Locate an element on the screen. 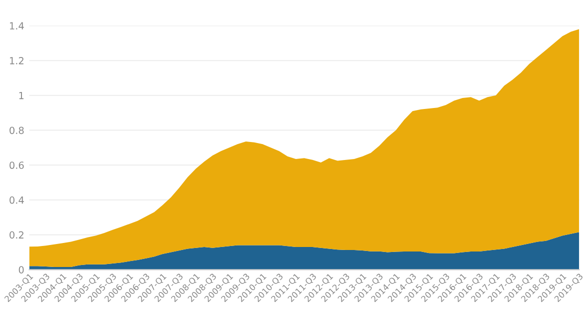 This screenshot has height=321, width=585. y-tick-label: 1.2 is located at coordinates (17, 60).